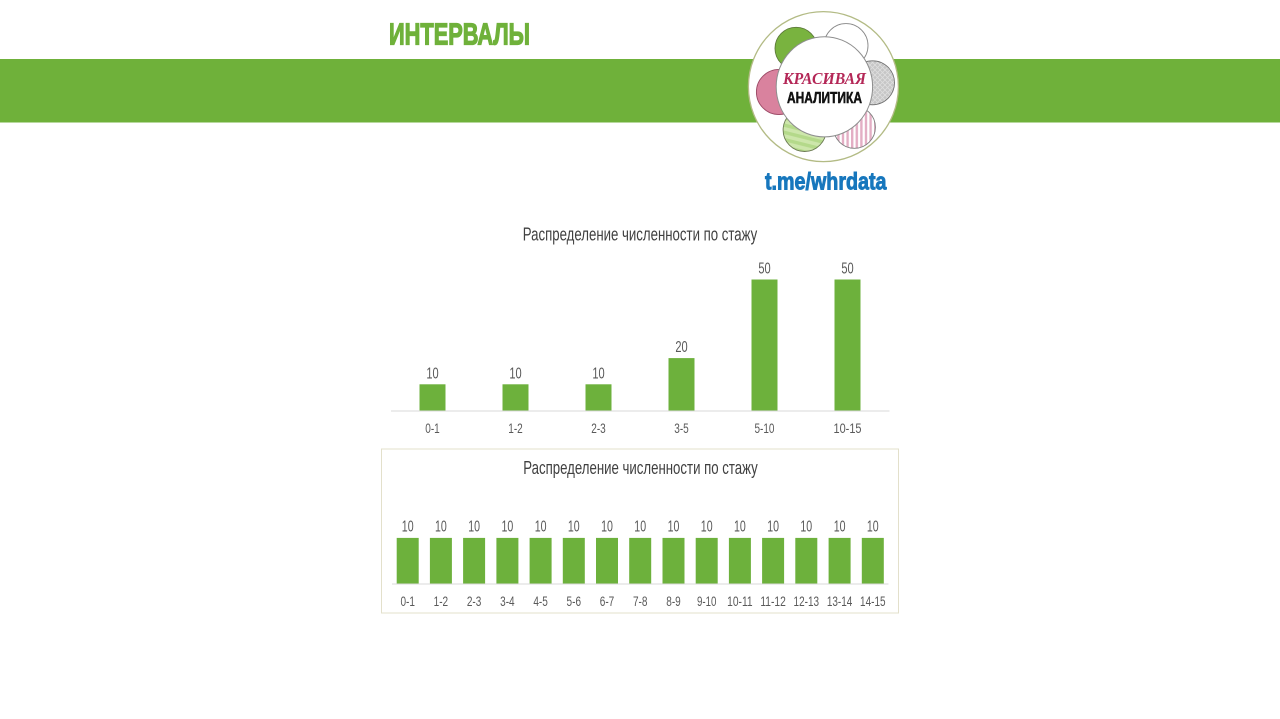 The image size is (1280, 719). Describe the element at coordinates (824, 98) in the screenshot. I see `svg-text: АНАЛИТИКА` at that location.